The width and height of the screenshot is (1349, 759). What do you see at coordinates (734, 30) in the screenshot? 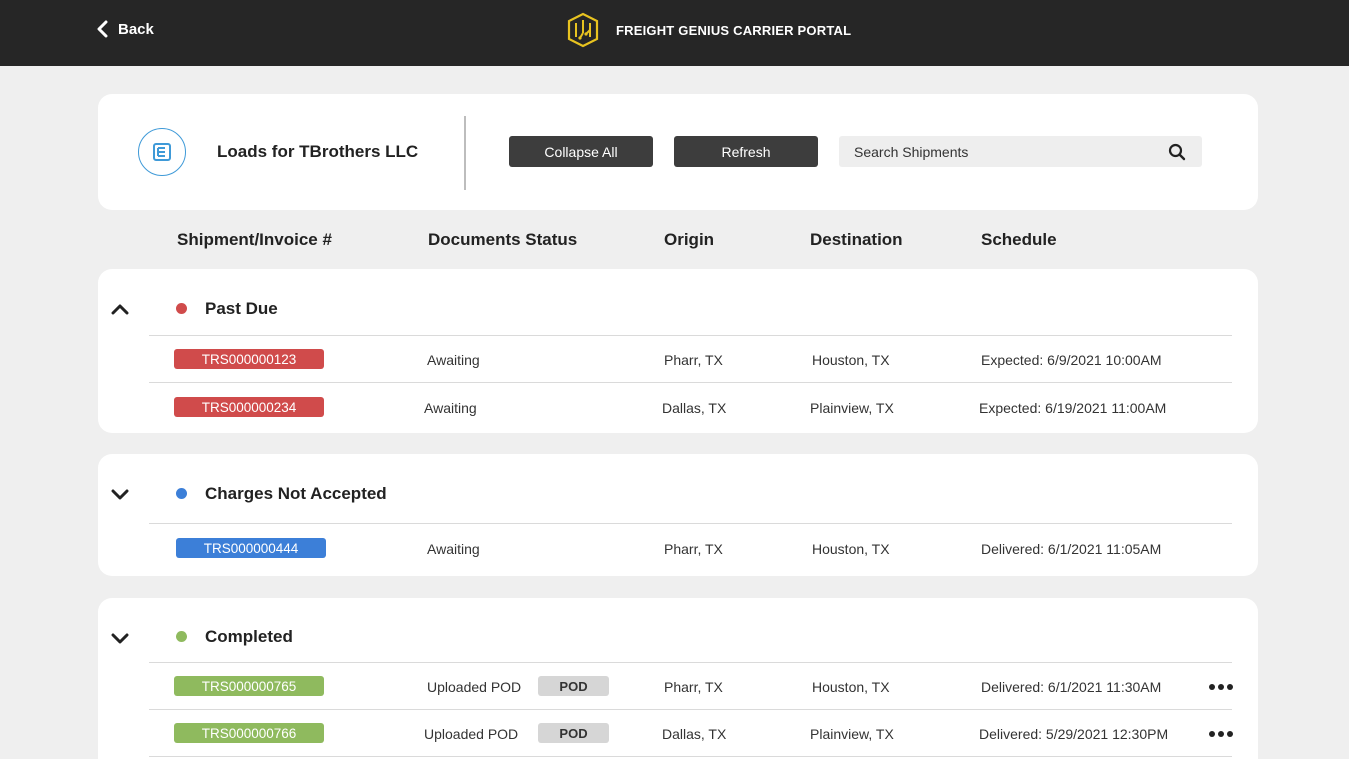
I see `brand-title: FREIGHT GENIUS CARRIER PORTAL` at bounding box center [734, 30].